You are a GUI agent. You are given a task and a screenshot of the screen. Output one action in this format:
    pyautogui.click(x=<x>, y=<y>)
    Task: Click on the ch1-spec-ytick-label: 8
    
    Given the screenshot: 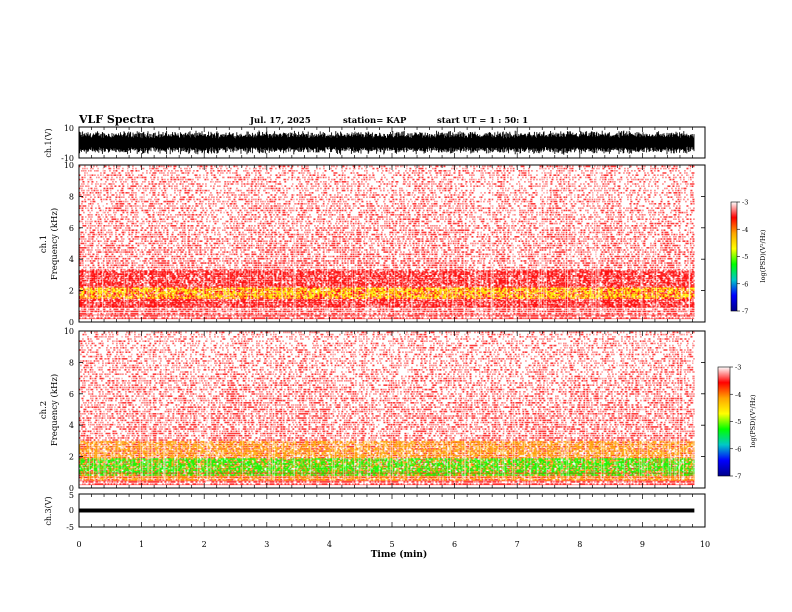 What is the action you would take?
    pyautogui.click(x=71, y=196)
    